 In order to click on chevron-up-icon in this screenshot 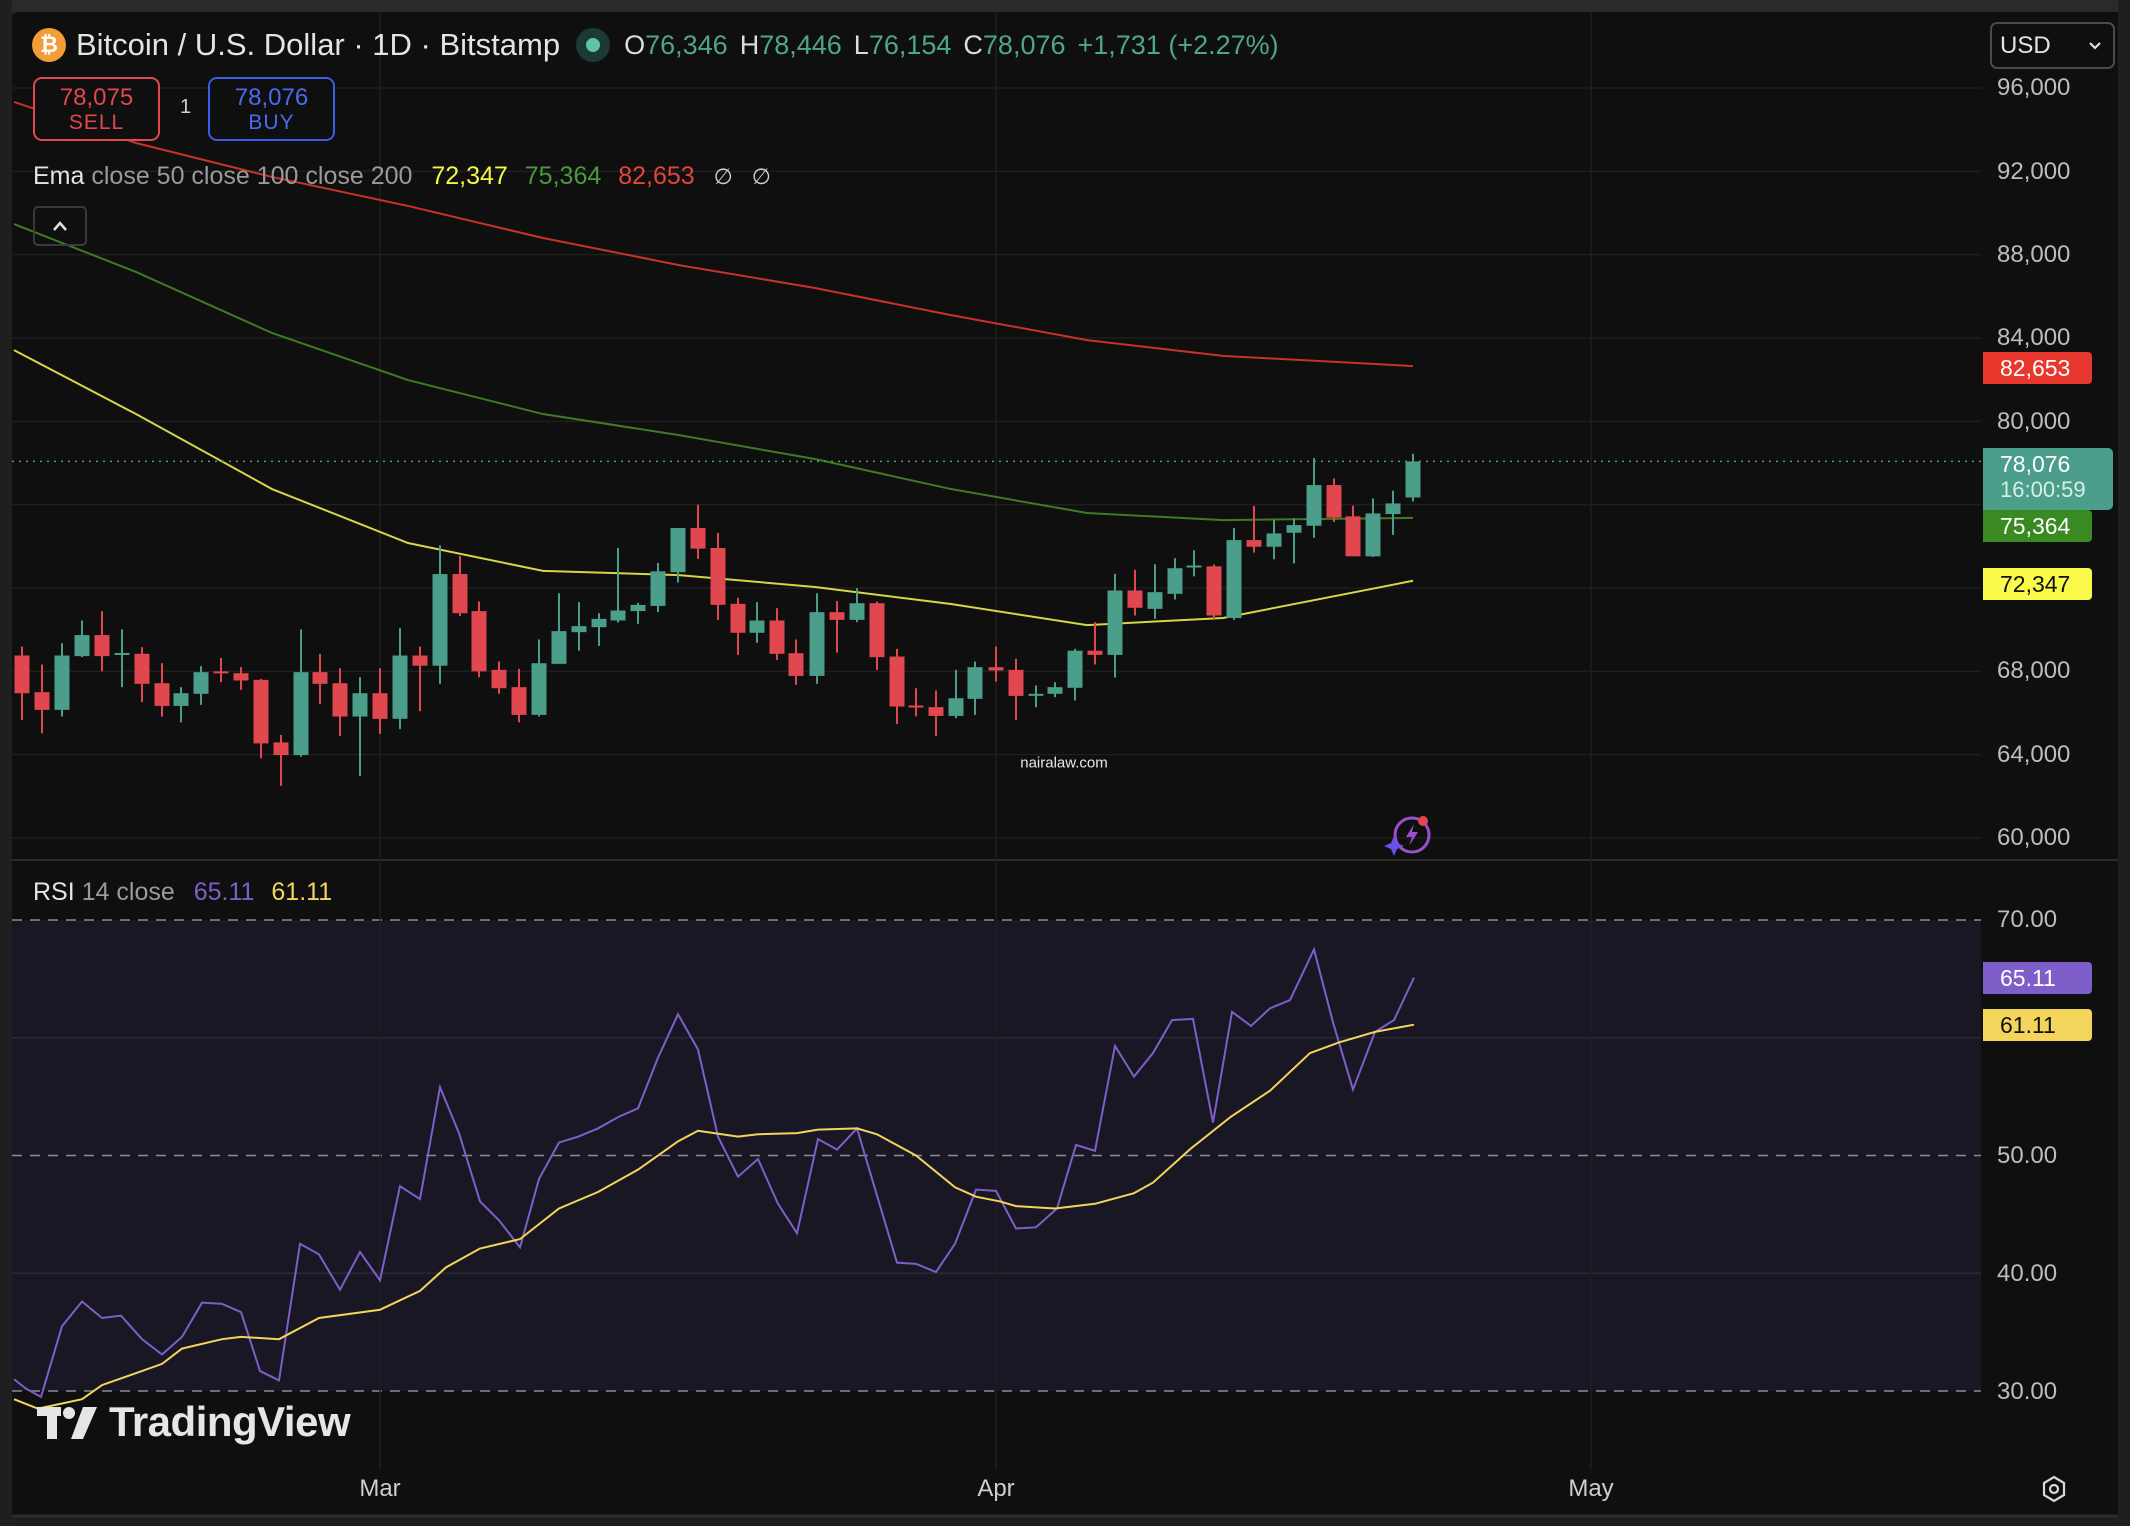, I will do `click(60, 226)`.